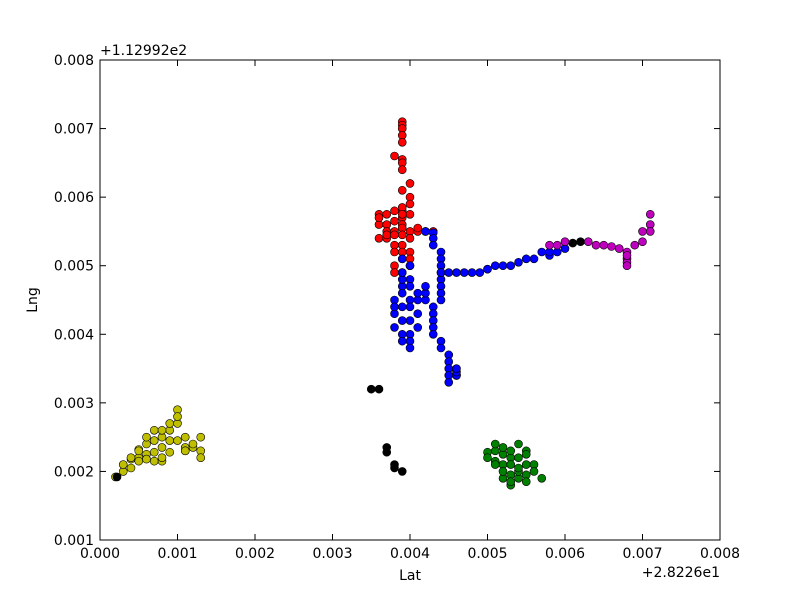 The image size is (800, 600). What do you see at coordinates (681, 573) in the screenshot?
I see `x-offset-label: +2.8226e1` at bounding box center [681, 573].